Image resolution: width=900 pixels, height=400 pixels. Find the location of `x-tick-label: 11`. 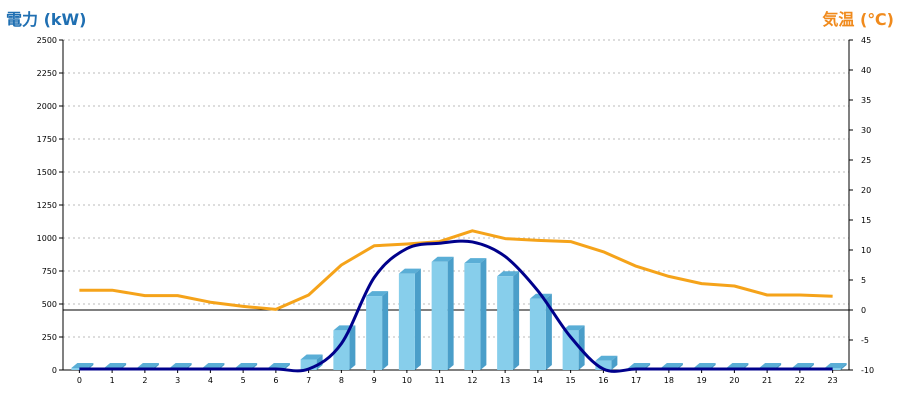

x-tick-label: 11 is located at coordinates (440, 380).